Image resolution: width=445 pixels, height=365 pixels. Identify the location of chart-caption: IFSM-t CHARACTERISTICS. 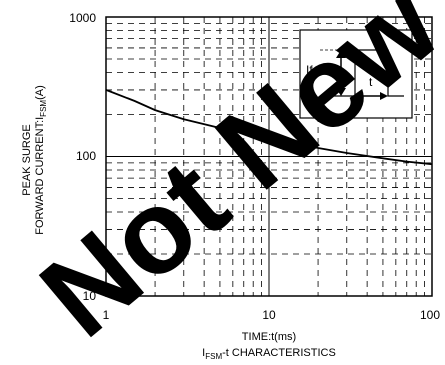
(269, 354).